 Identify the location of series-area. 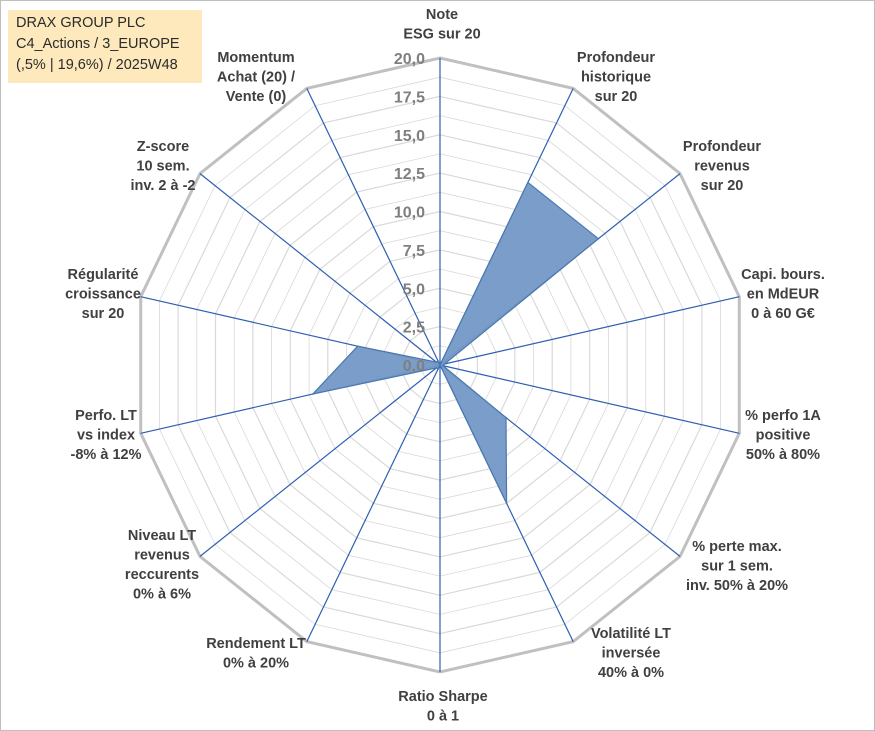
(455, 342).